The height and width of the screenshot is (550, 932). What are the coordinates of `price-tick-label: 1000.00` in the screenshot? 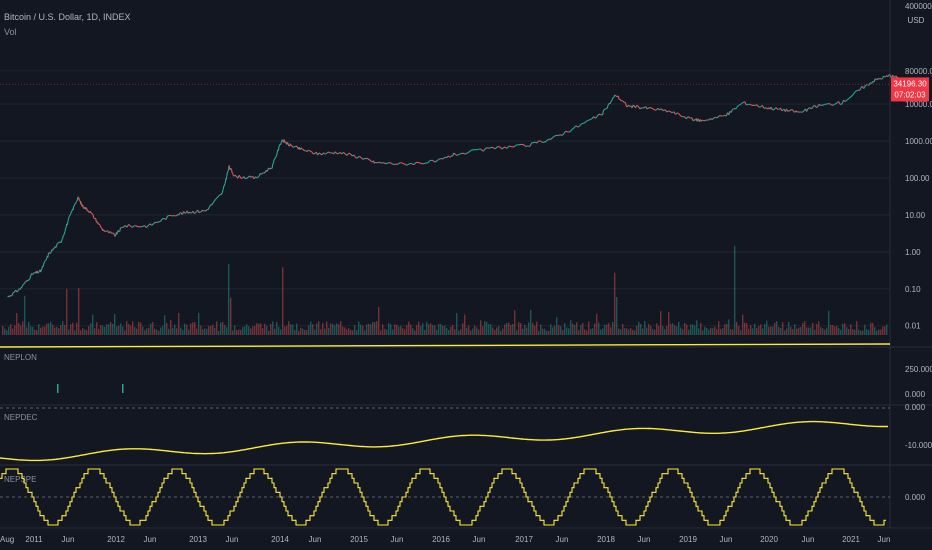 It's located at (918, 141).